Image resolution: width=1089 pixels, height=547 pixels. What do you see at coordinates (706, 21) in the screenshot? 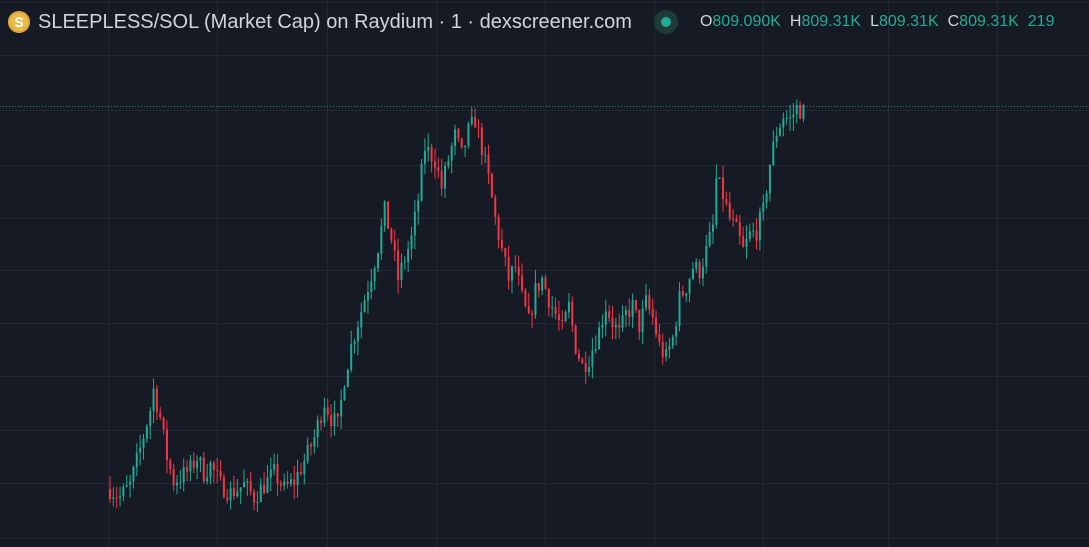
I see `ohlc-key: O` at bounding box center [706, 21].